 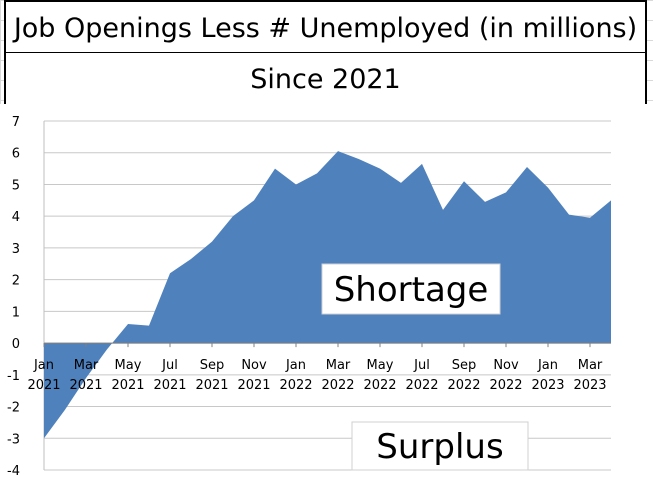 What do you see at coordinates (13, 471) in the screenshot?
I see `y-tick-label: -4` at bounding box center [13, 471].